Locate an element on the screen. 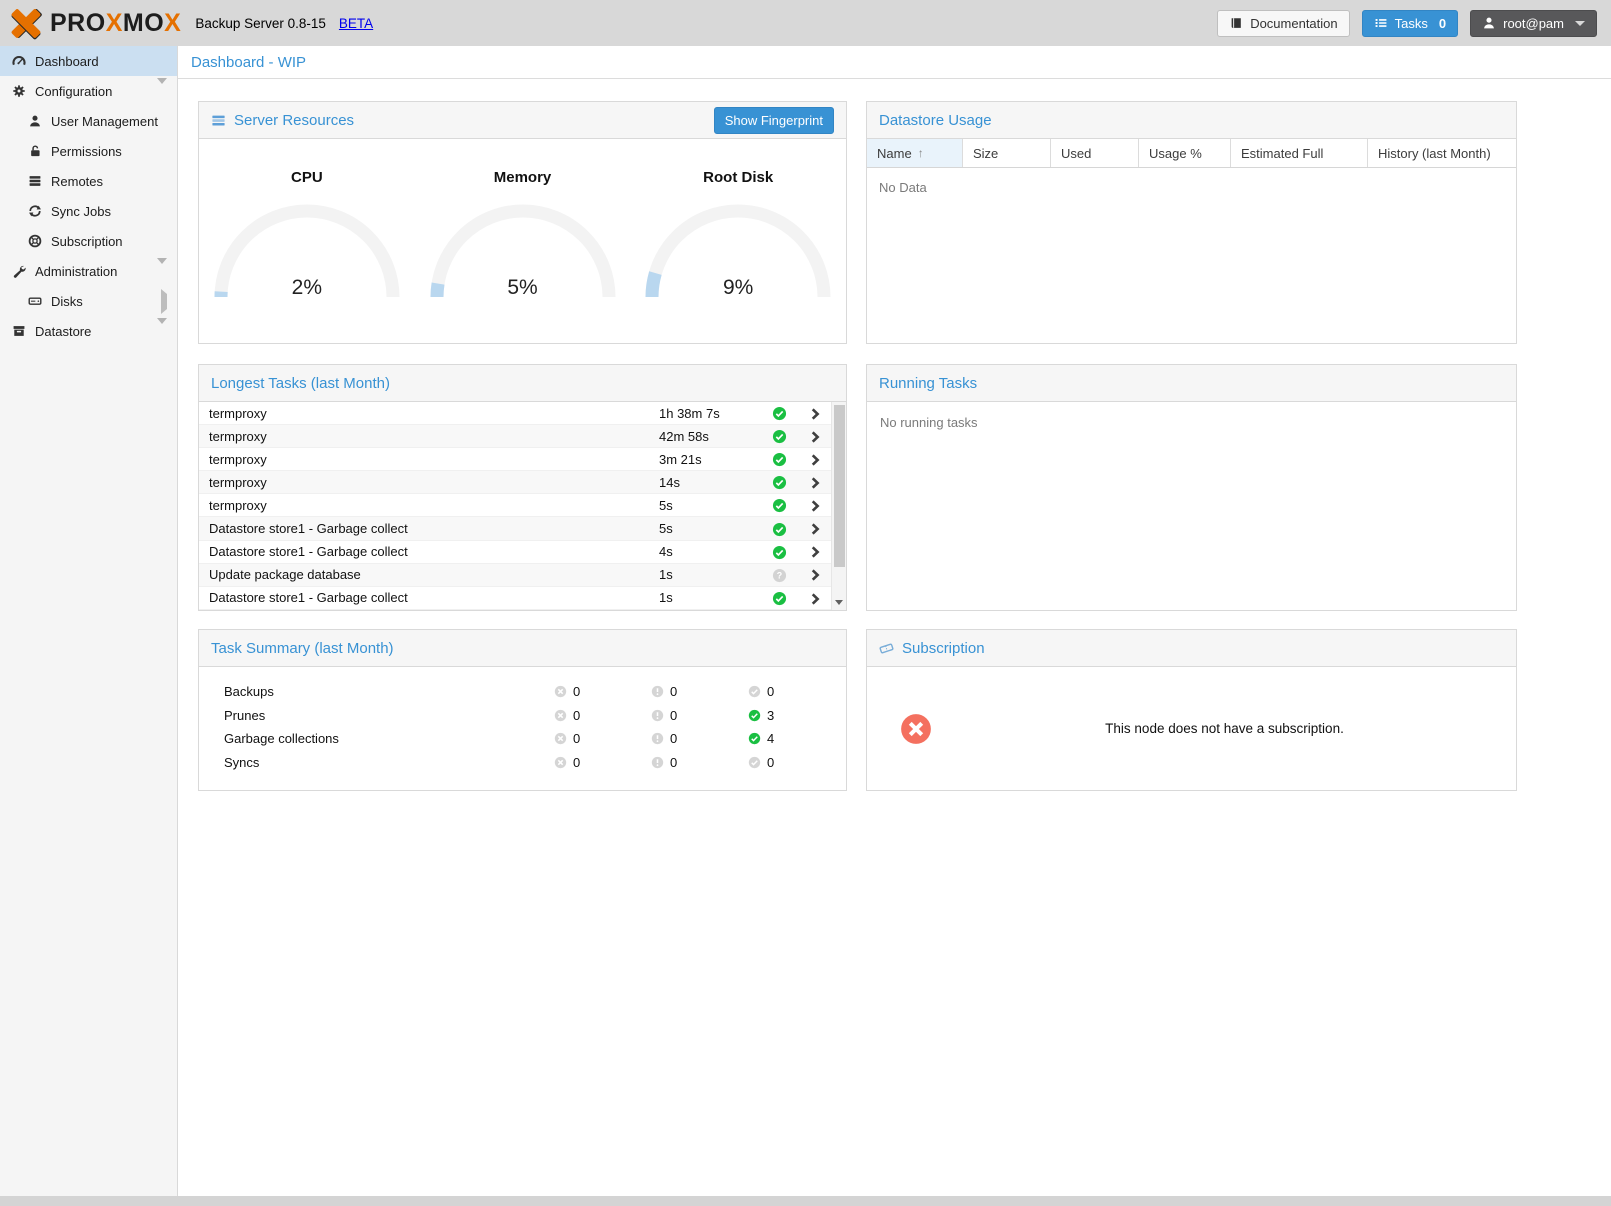  panel-title: Subscription is located at coordinates (943, 648).